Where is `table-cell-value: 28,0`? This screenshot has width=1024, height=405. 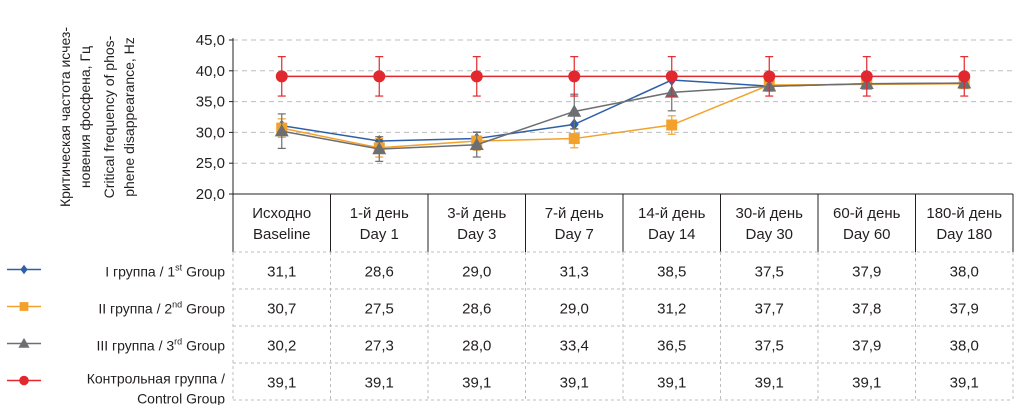
table-cell-value: 28,0 is located at coordinates (476, 346).